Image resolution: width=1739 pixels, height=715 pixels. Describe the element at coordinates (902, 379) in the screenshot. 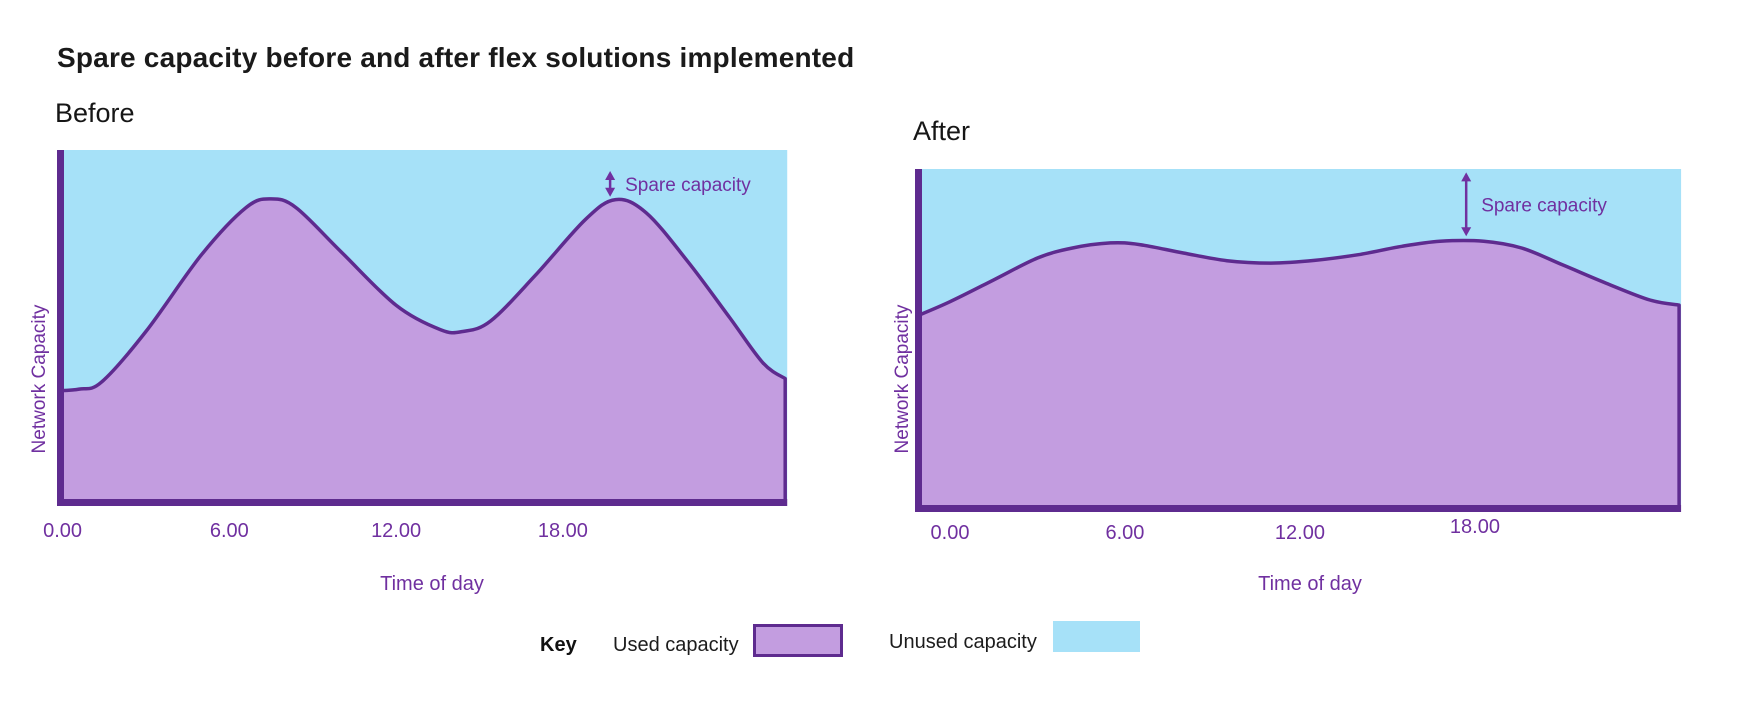

I see `y-axis-label-after: Network Capacity` at that location.